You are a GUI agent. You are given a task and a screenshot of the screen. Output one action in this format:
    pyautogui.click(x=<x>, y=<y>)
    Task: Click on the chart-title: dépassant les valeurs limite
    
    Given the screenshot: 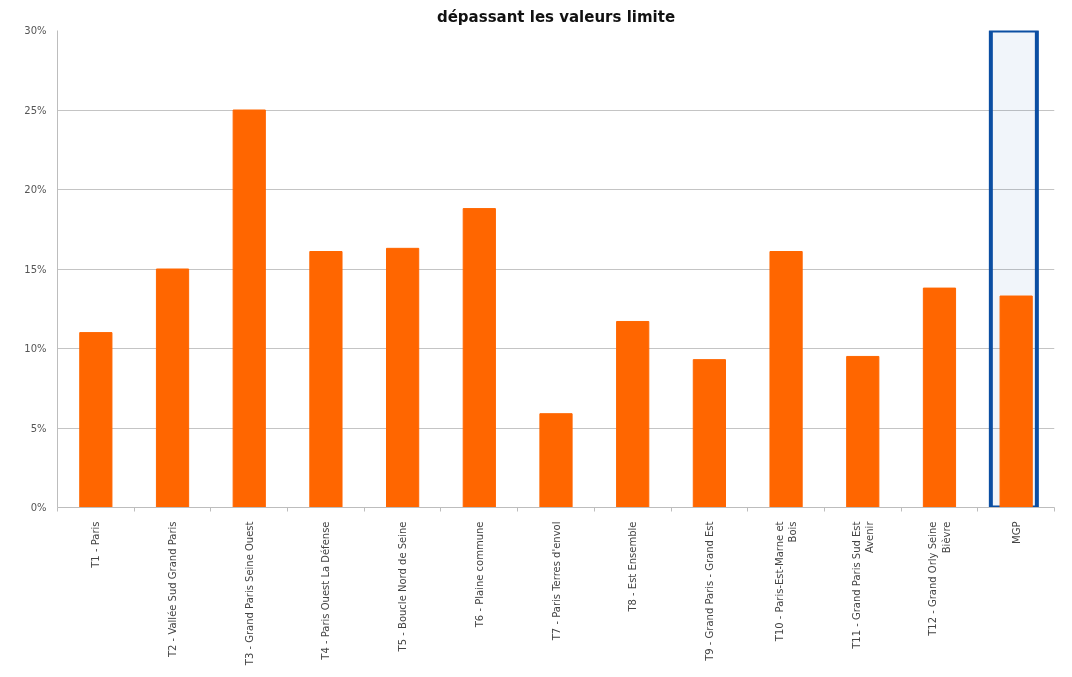 What is the action you would take?
    pyautogui.click(x=556, y=16)
    